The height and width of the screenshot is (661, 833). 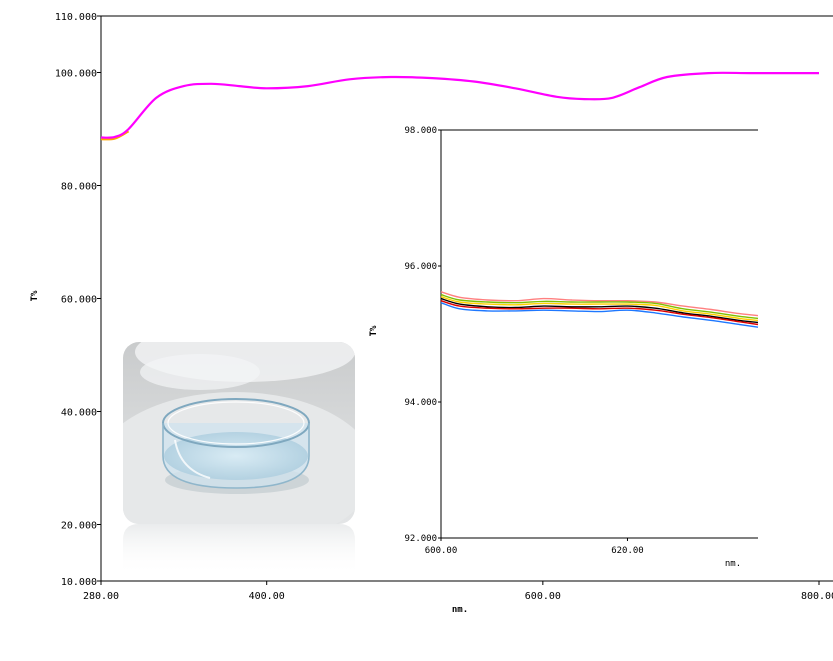 I want to click on main-x-tick-label: 280.00, so click(x=101, y=596).